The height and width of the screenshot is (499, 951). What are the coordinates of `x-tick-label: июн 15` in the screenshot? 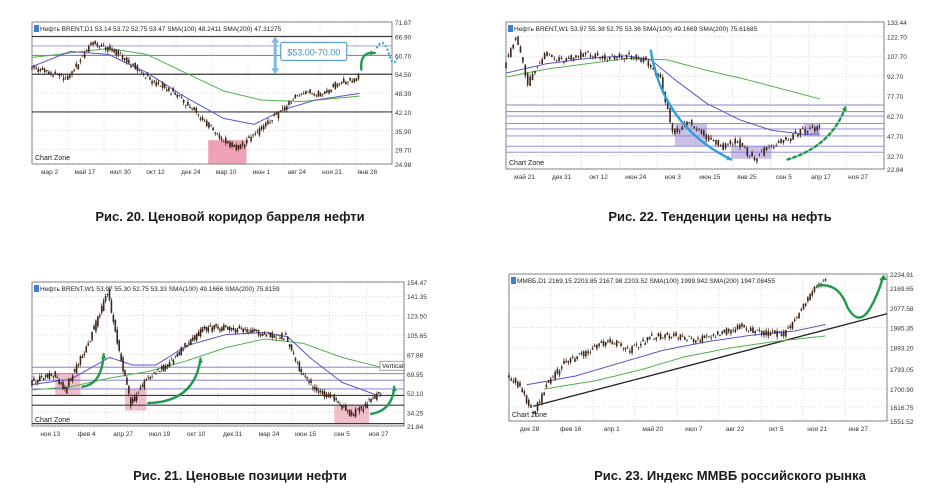 It's located at (306, 434).